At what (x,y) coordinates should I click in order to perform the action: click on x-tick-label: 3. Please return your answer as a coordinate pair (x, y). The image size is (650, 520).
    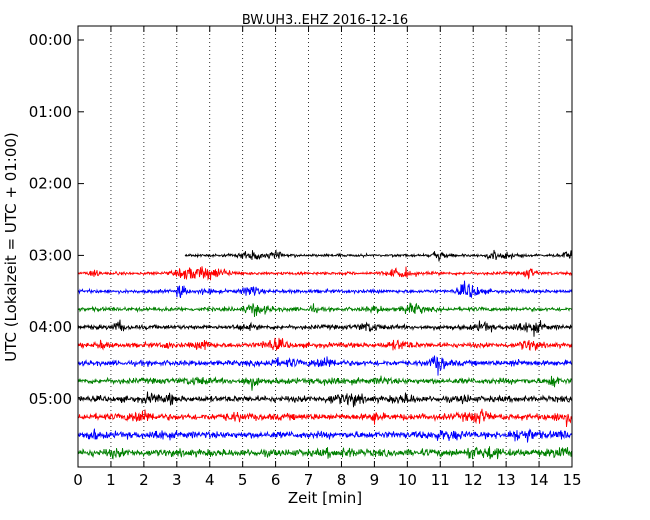
    Looking at the image, I should click on (177, 480).